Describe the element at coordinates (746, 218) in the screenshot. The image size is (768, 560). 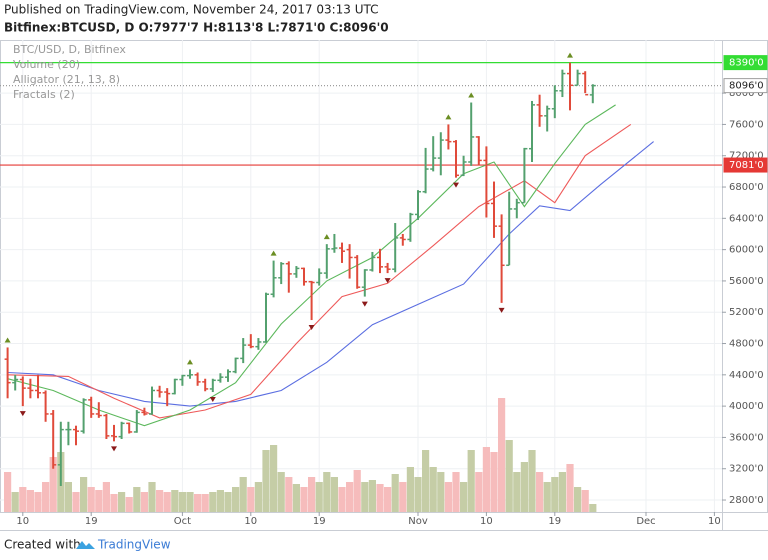
I see `y-tick-label: 6400'0` at that location.